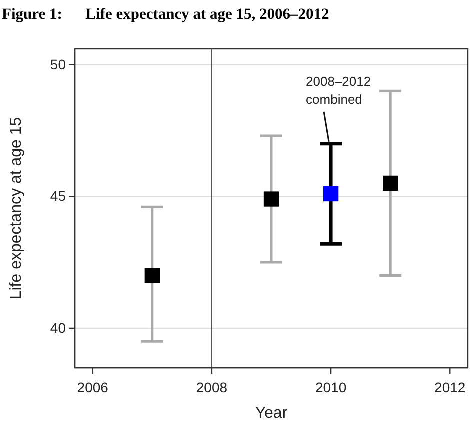  I want to click on annotation: 2008–2012 combined, so click(339, 90).